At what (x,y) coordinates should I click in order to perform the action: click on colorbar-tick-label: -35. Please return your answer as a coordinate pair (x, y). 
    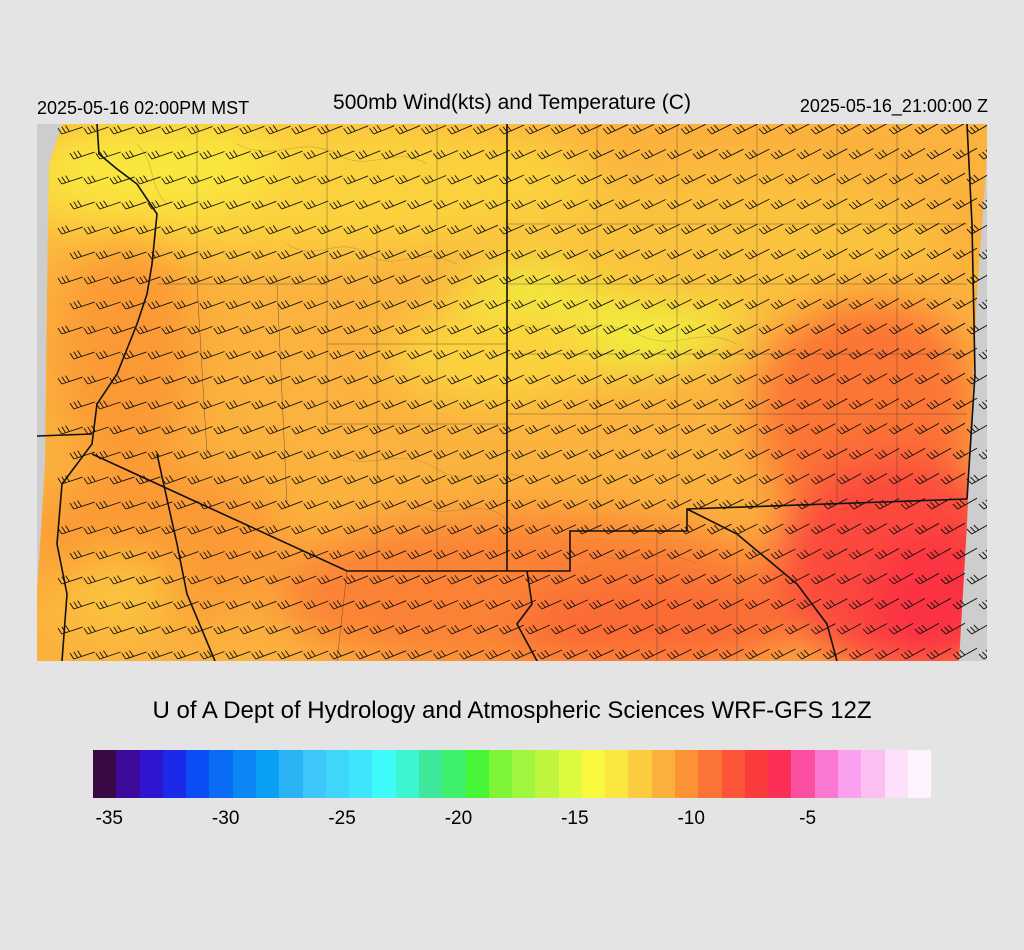
    Looking at the image, I should click on (109, 818).